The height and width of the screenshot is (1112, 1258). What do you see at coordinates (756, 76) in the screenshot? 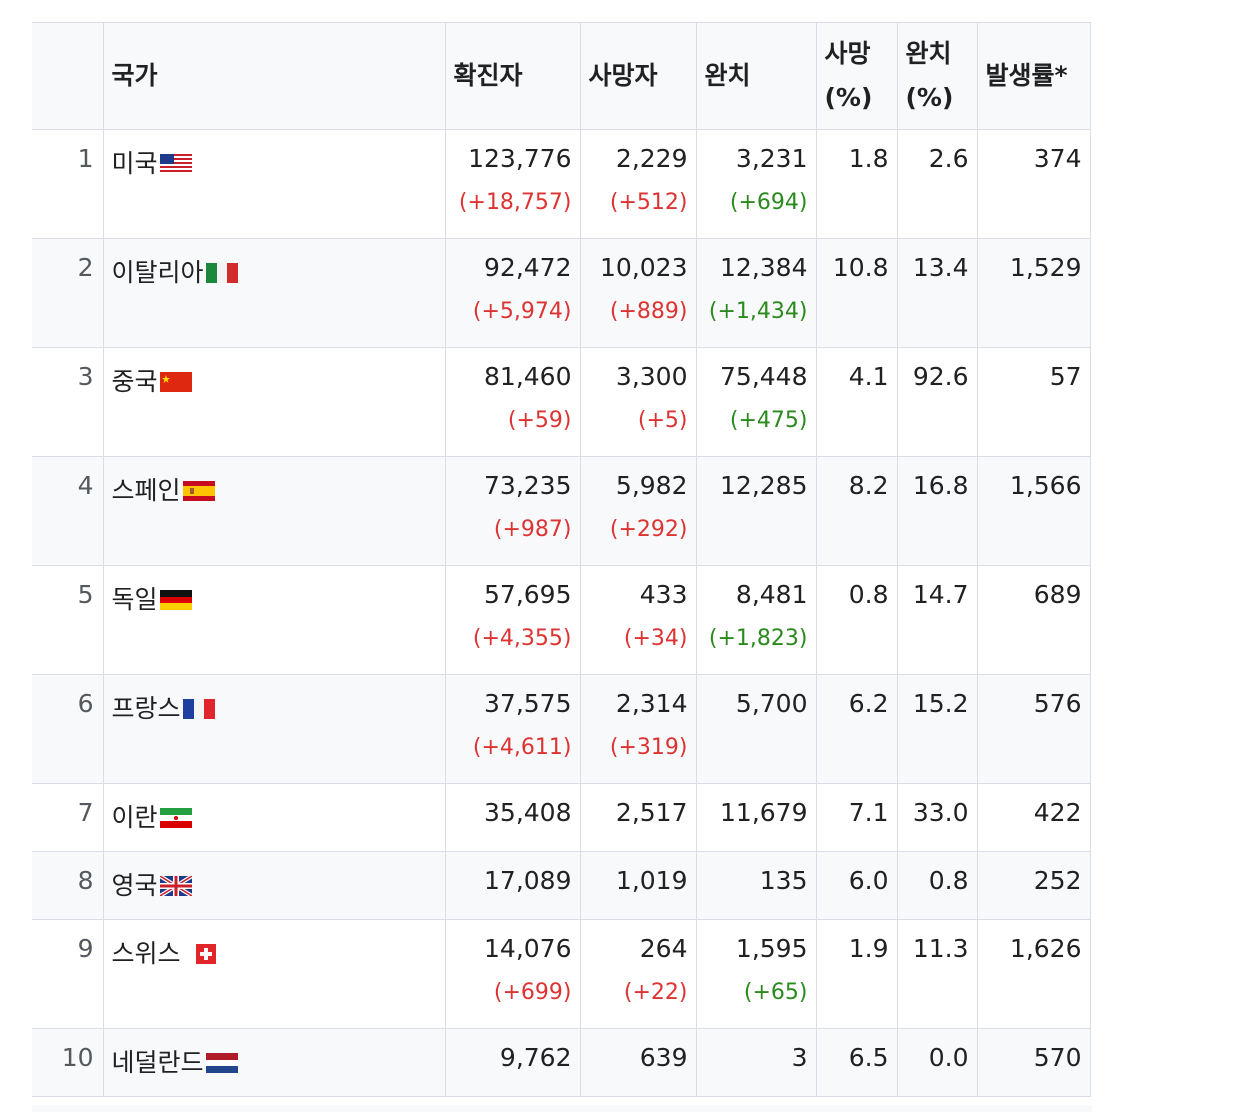
I see `recovered-header: 완치` at bounding box center [756, 76].